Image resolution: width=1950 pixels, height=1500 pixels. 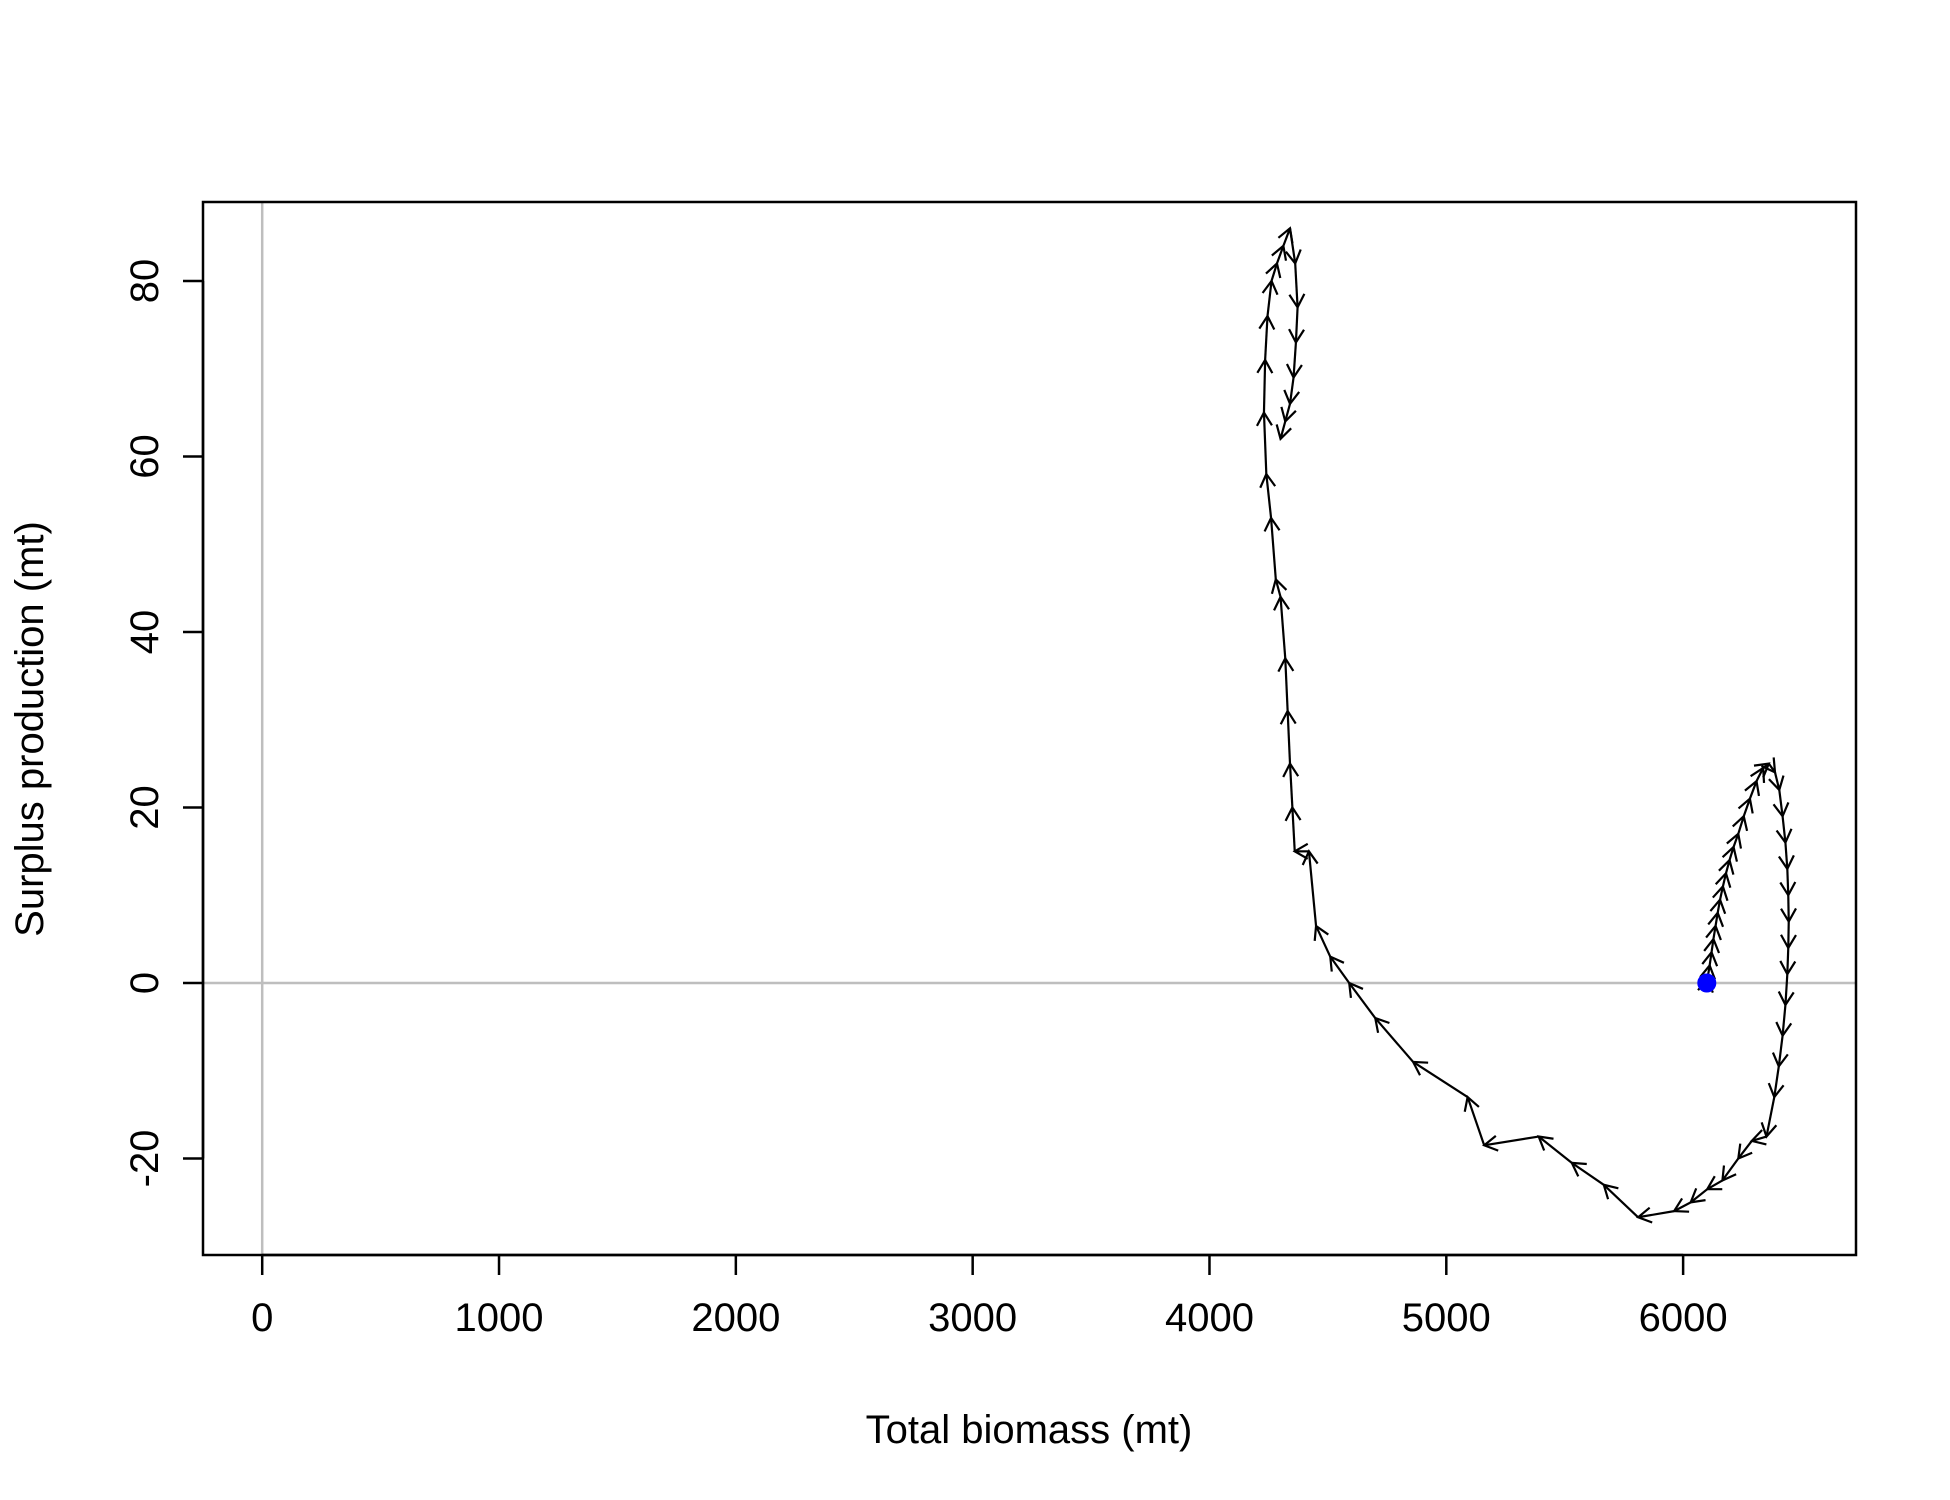 I want to click on y-axis-title: Surplus production (mt), so click(x=30, y=729).